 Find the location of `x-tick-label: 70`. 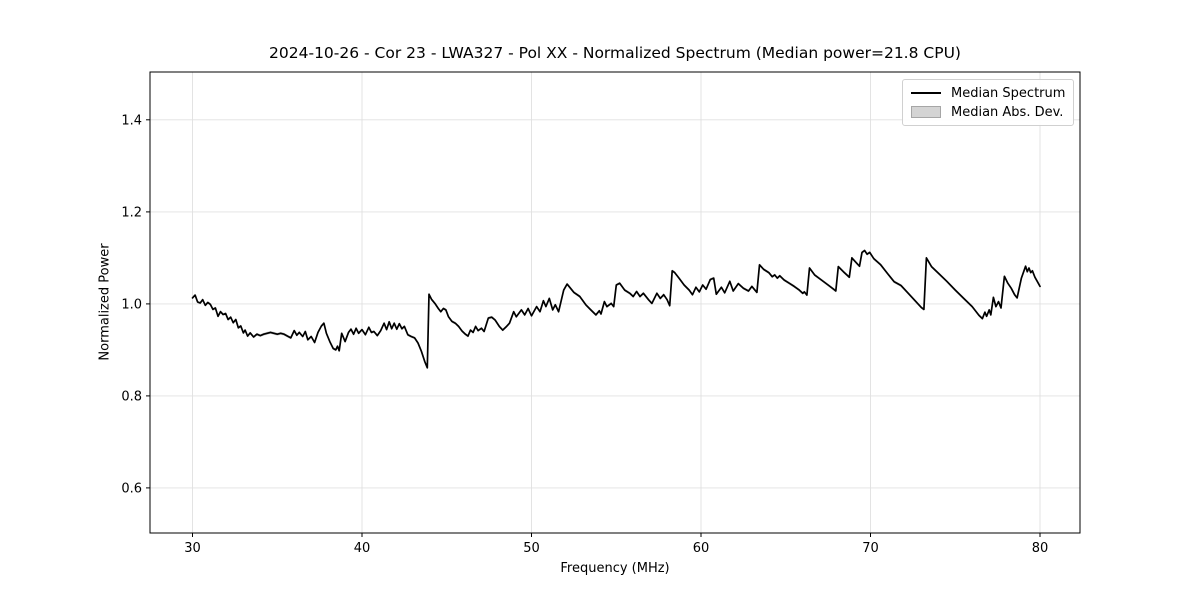

x-tick-label: 70 is located at coordinates (870, 548).